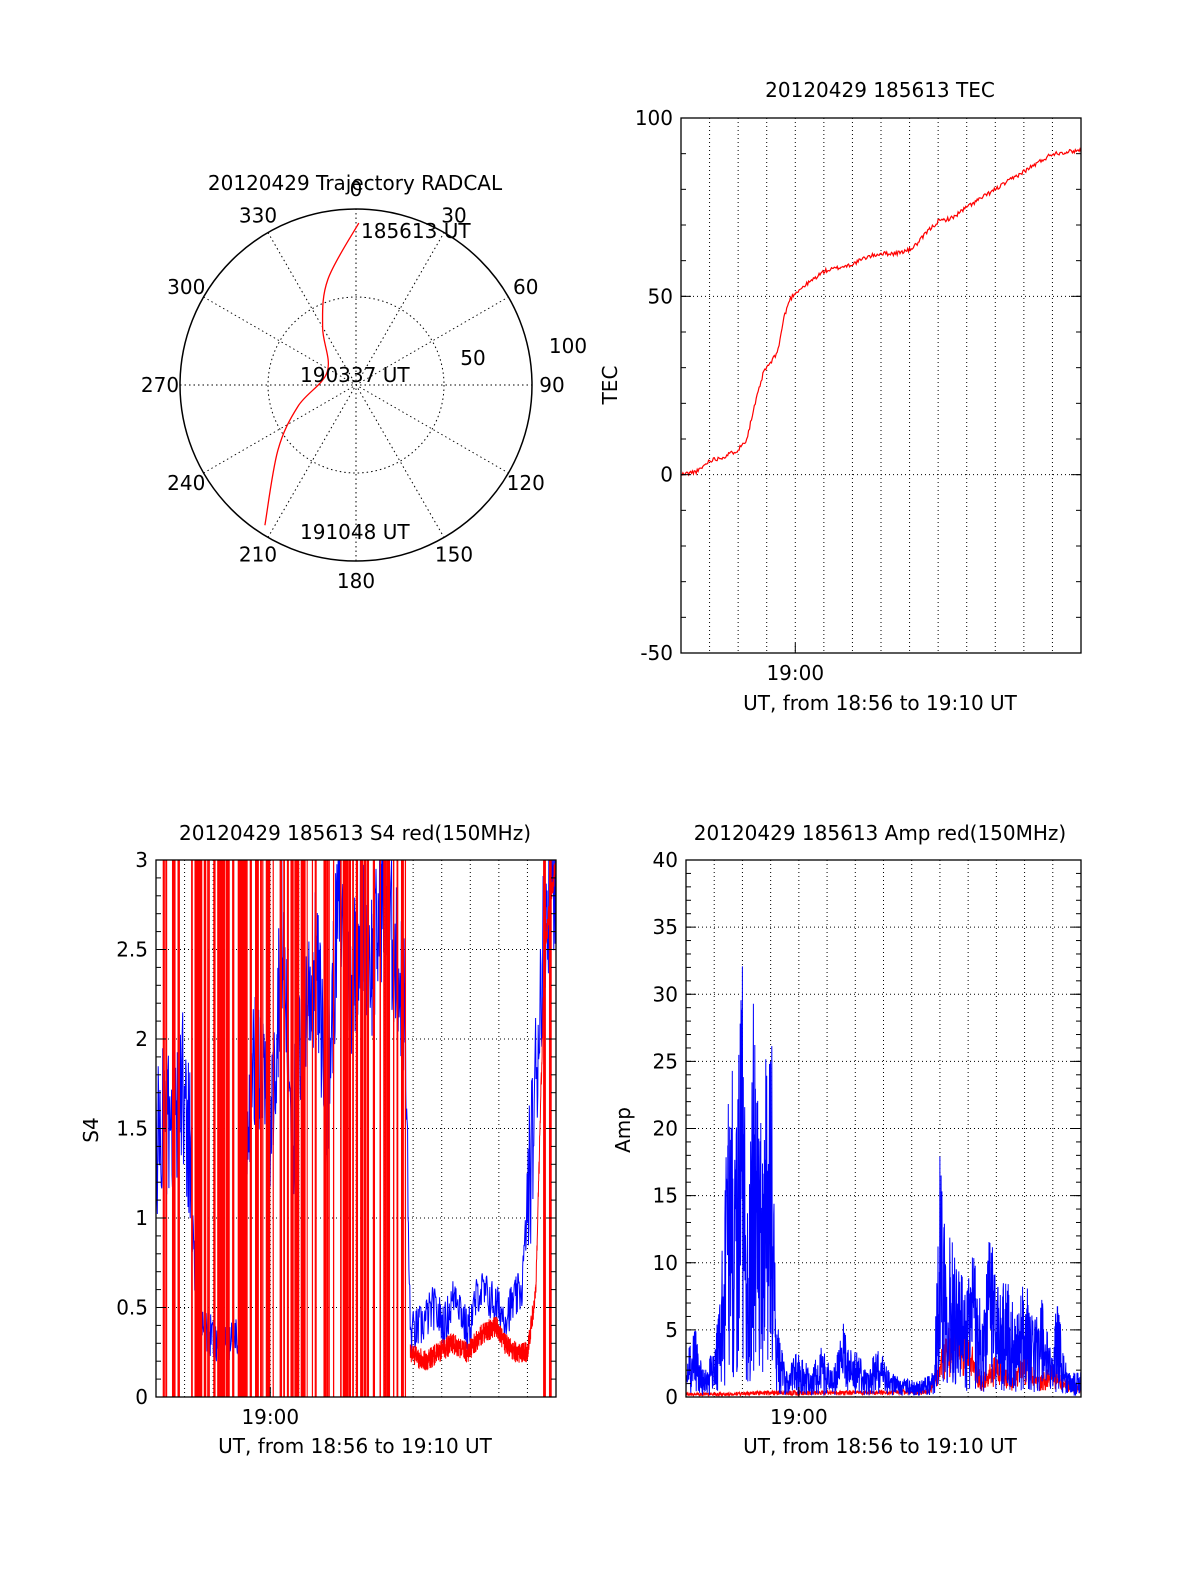 The image size is (1200, 1575). I want to click on y-tick-label: 25, so click(665, 1061).